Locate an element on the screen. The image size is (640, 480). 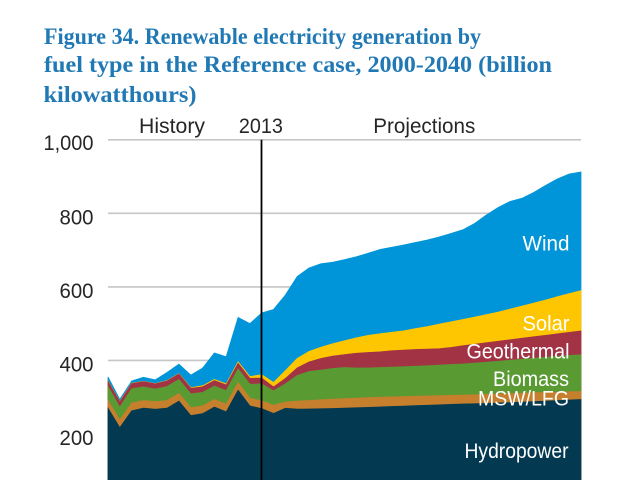
svg-text: Hydropower is located at coordinates (517, 451).